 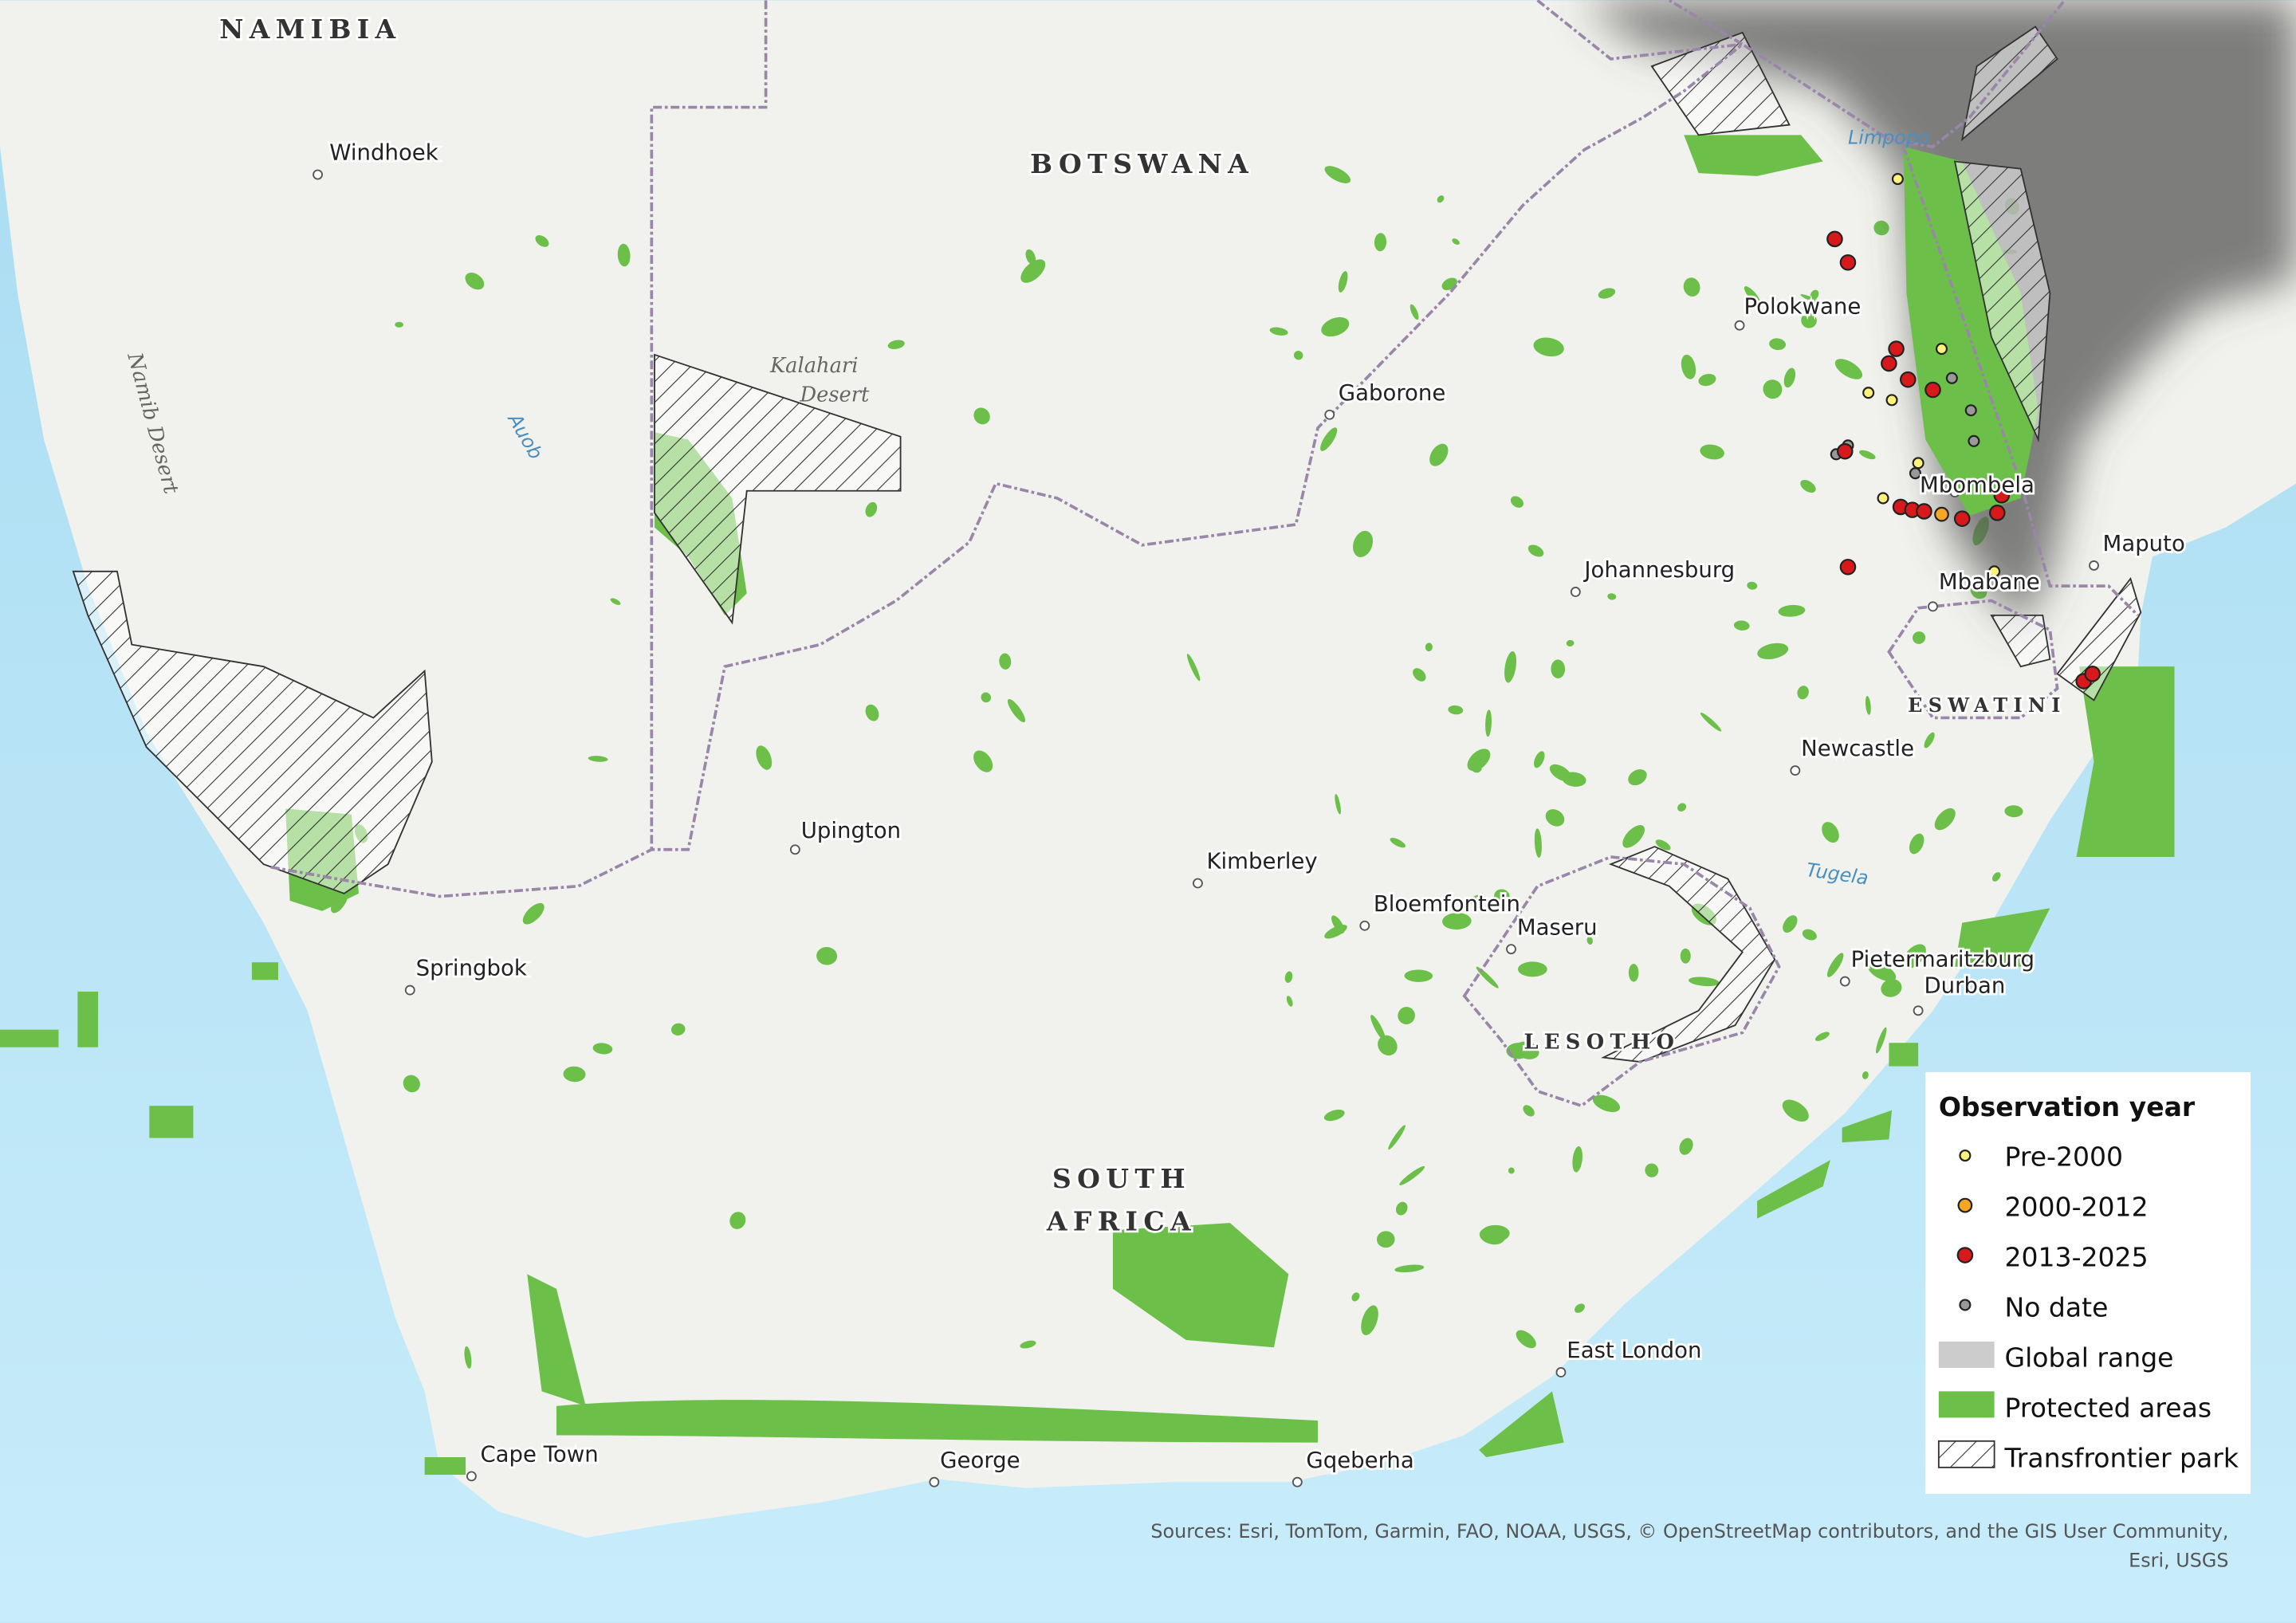 I want to click on legend-label: No date, so click(x=2056, y=1306).